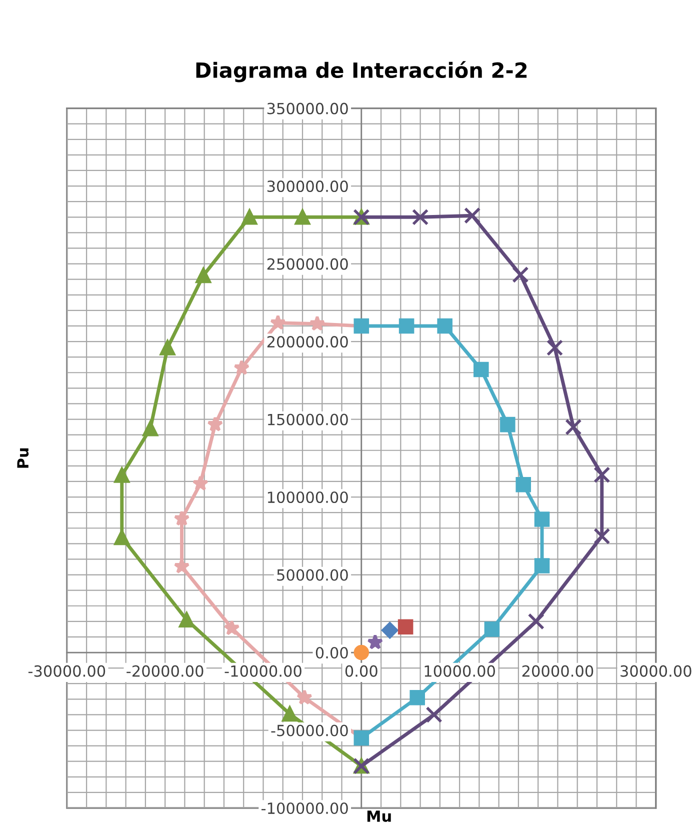 The image size is (697, 833). I want to click on y-axis-title: Pu, so click(23, 458).